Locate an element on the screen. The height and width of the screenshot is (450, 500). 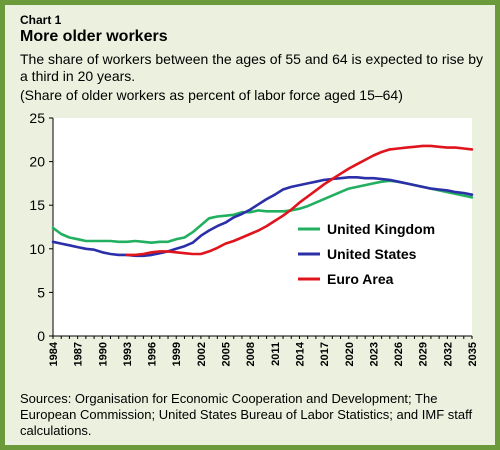
y-tick-label: 20 is located at coordinates (37, 162).